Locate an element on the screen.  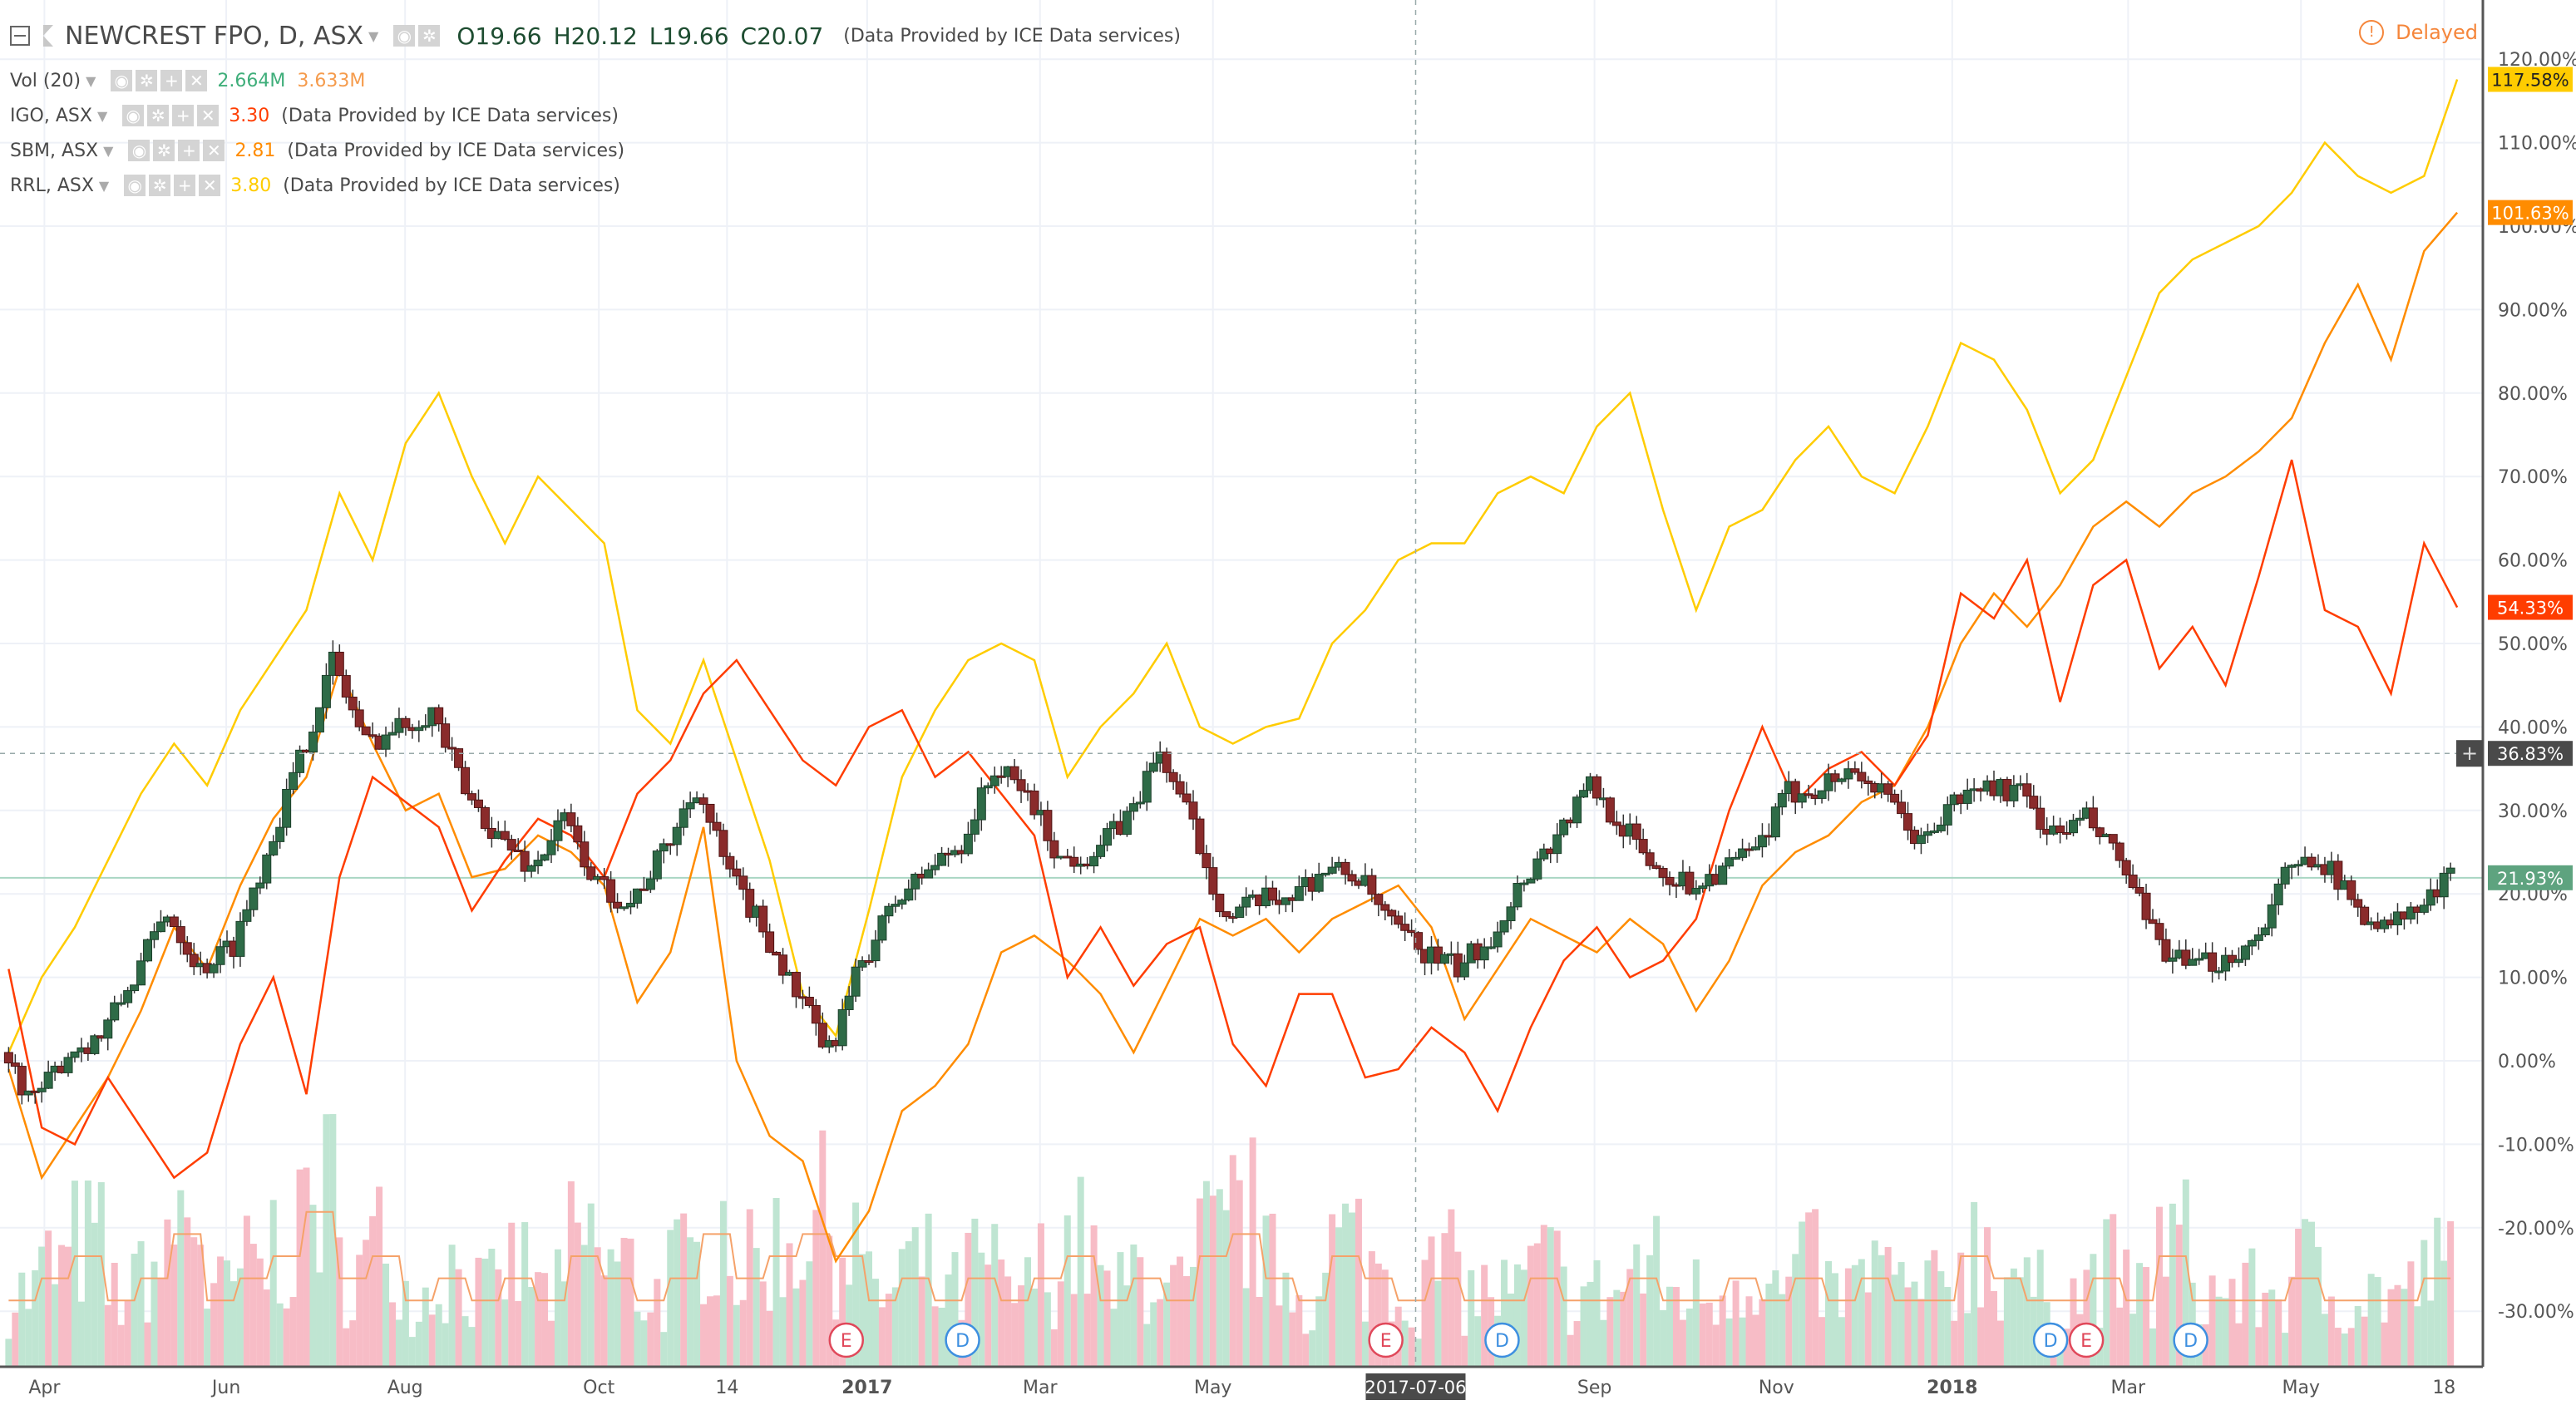
event-label: D is located at coordinates (2191, 1341).